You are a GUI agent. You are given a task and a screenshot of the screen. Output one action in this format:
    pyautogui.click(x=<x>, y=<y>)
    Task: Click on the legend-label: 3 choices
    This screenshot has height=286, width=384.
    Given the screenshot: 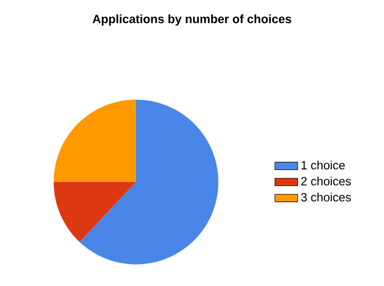 What is the action you would take?
    pyautogui.click(x=326, y=197)
    